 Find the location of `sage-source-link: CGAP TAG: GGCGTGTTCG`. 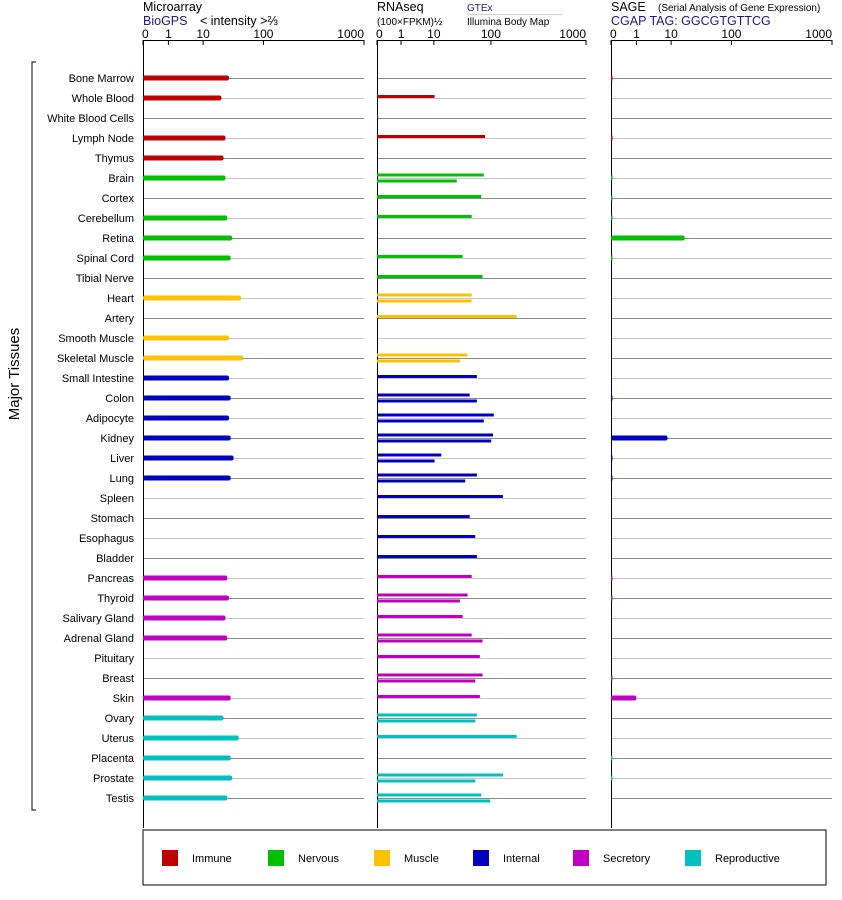

sage-source-link: CGAP TAG: GGCGTGTTCG is located at coordinates (691, 21).